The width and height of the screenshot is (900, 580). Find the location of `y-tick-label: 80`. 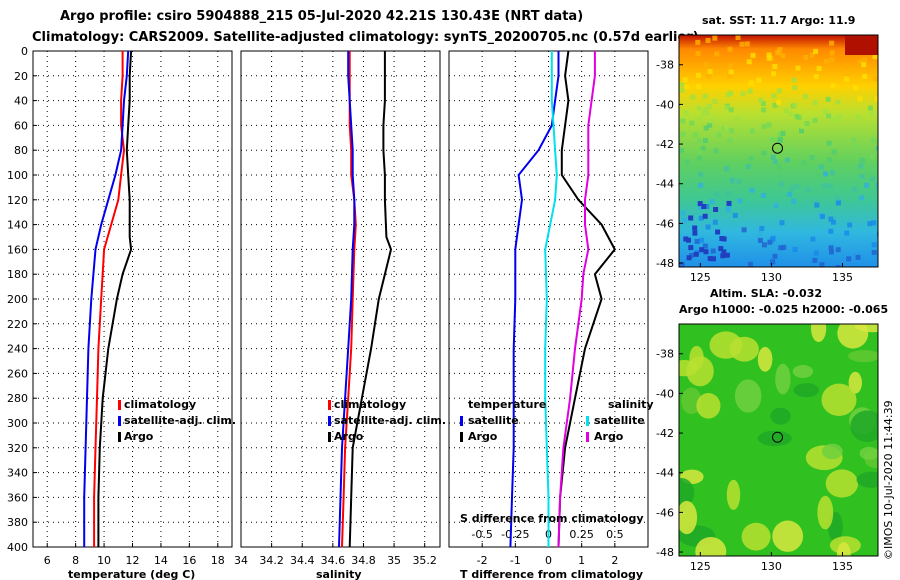

y-tick-label: 80 is located at coordinates (21, 150).